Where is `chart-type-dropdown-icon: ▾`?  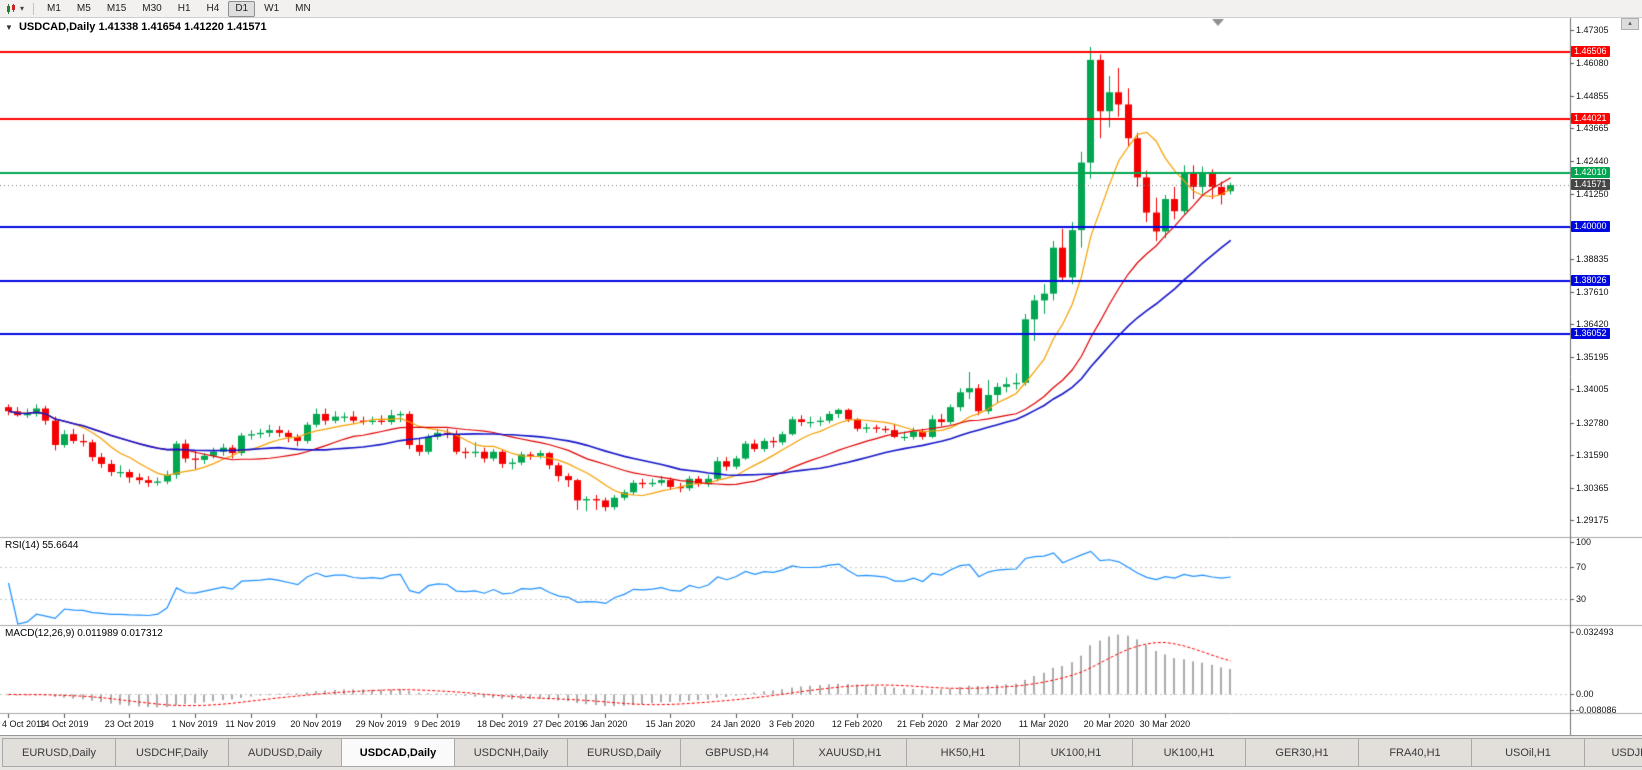 chart-type-dropdown-icon: ▾ is located at coordinates (22, 8).